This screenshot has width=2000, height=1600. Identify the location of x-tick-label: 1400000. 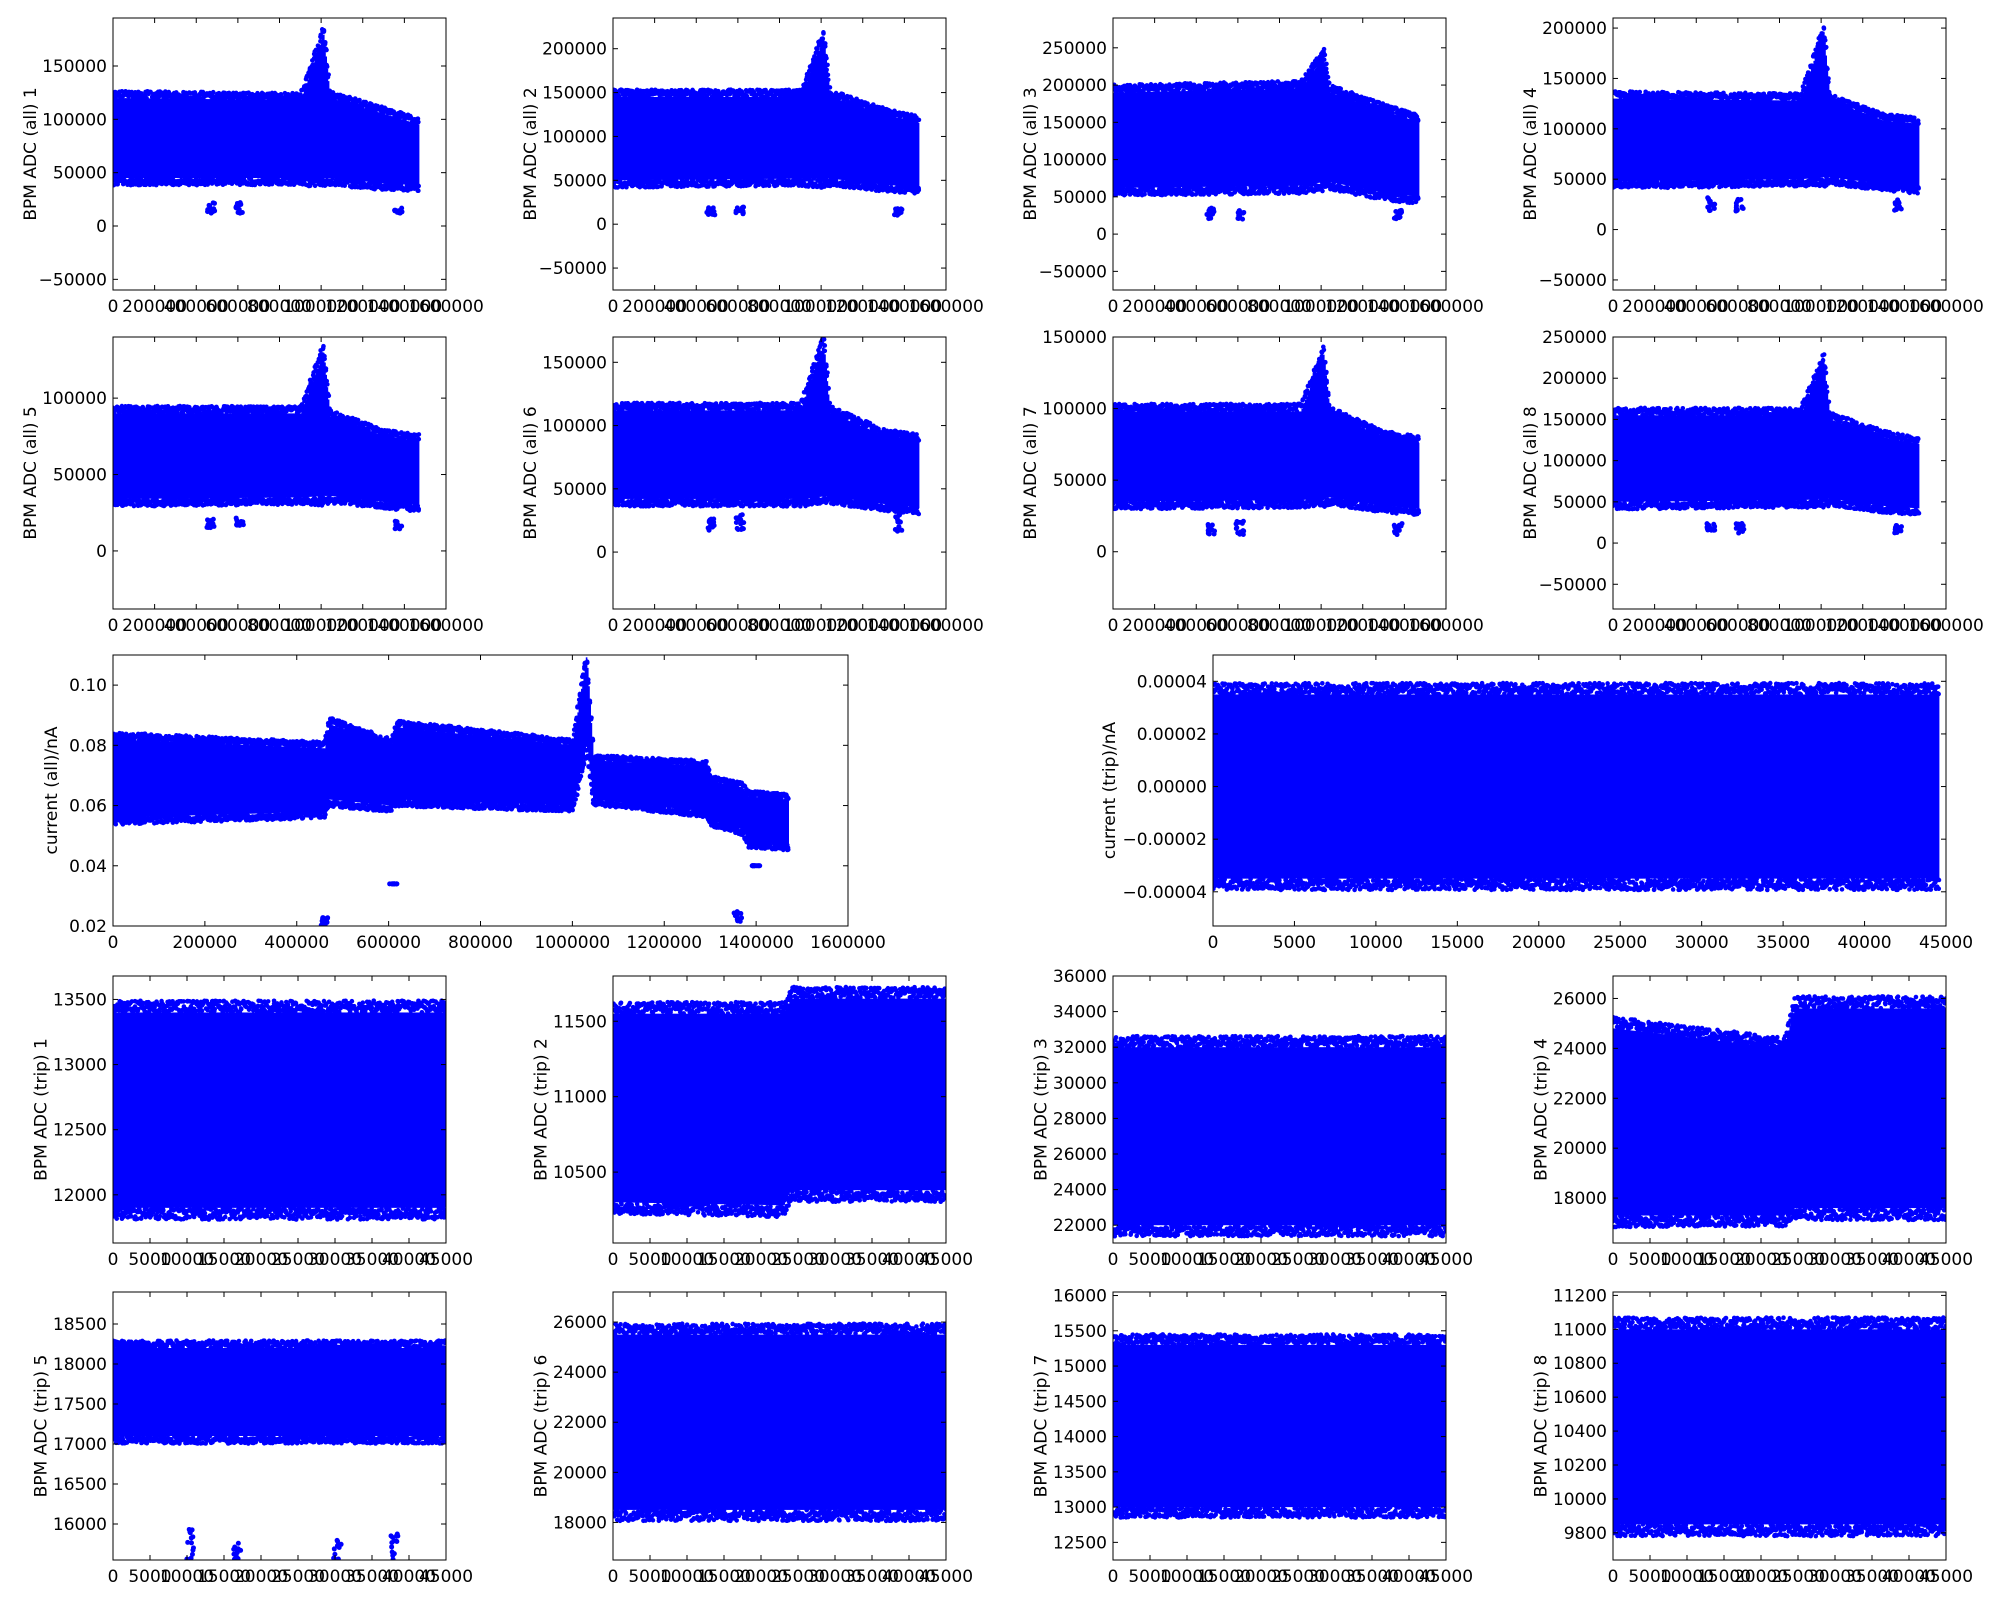
(905, 307).